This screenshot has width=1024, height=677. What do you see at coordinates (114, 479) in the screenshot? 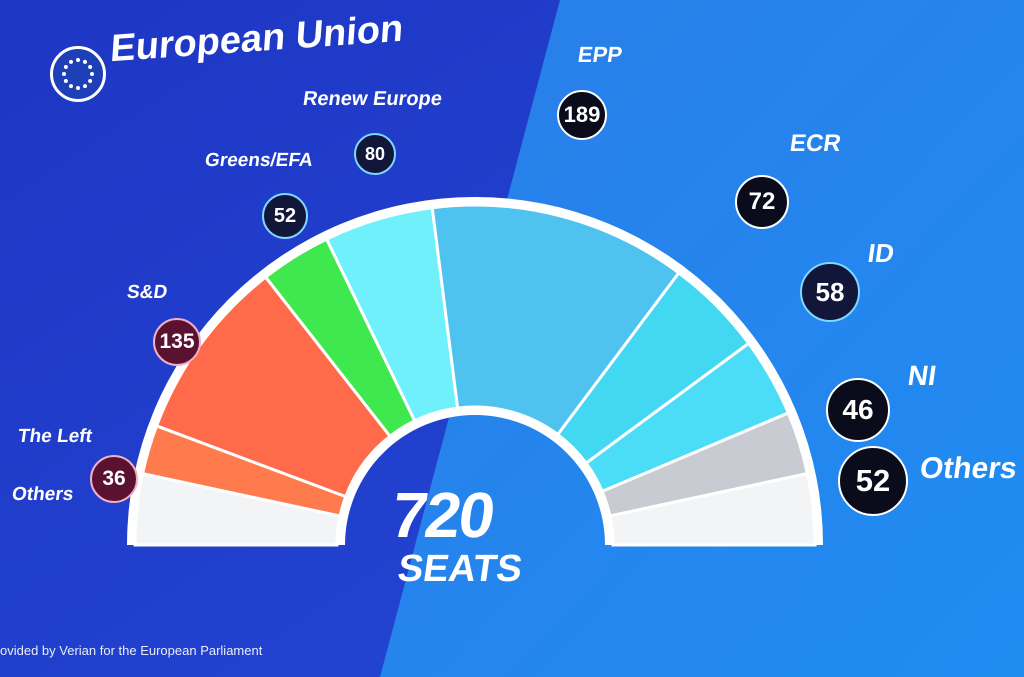
I see `seat-count-badge: 36` at bounding box center [114, 479].